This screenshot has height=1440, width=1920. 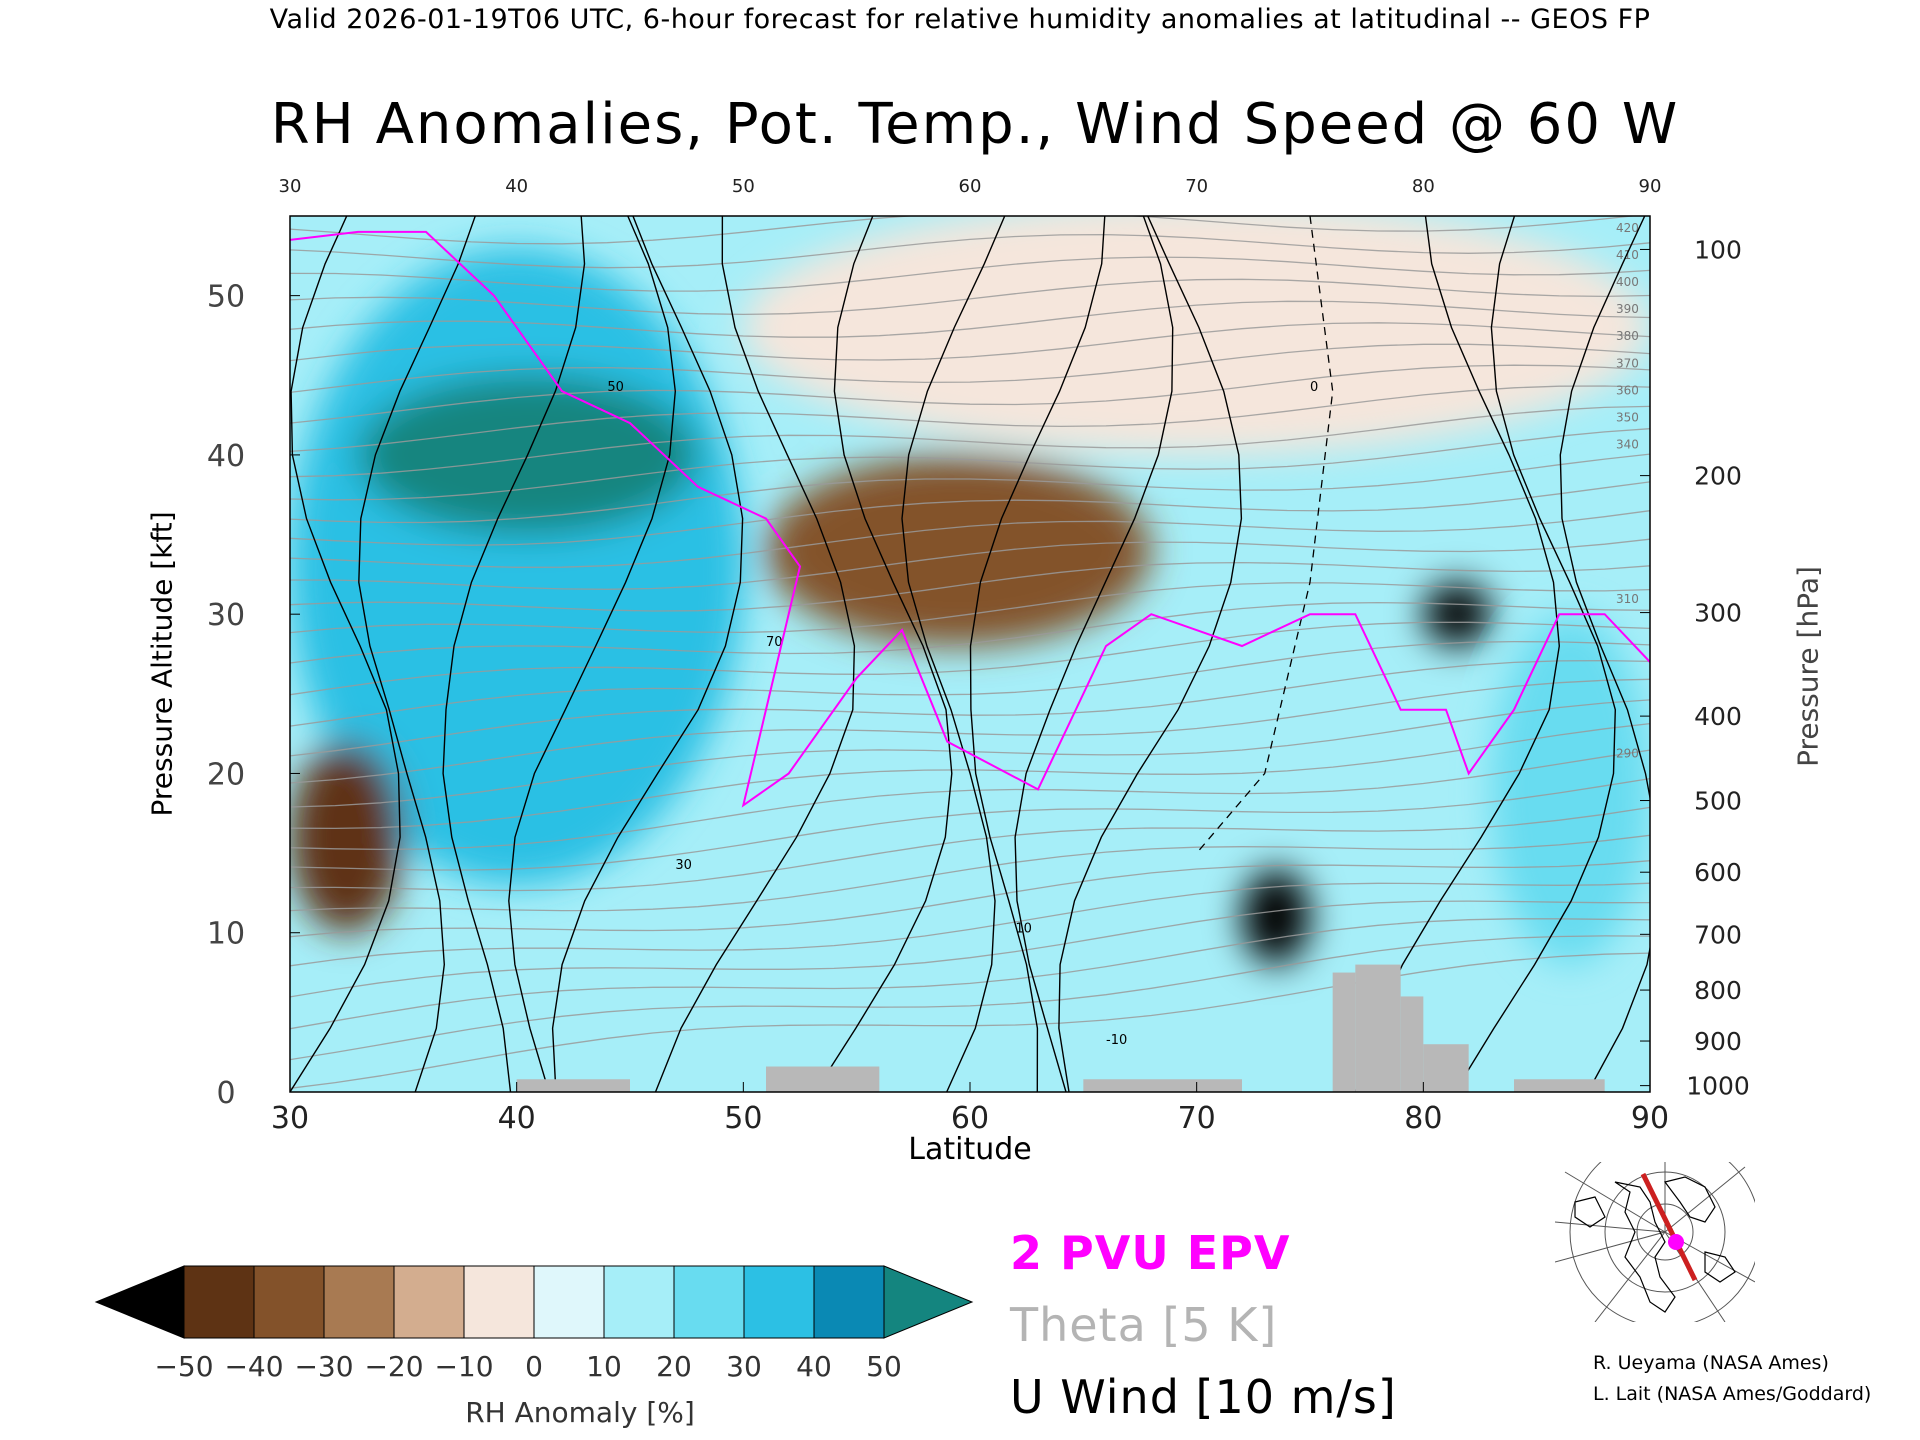 I want to click on wind-label-2: 10, so click(x=1023, y=929).